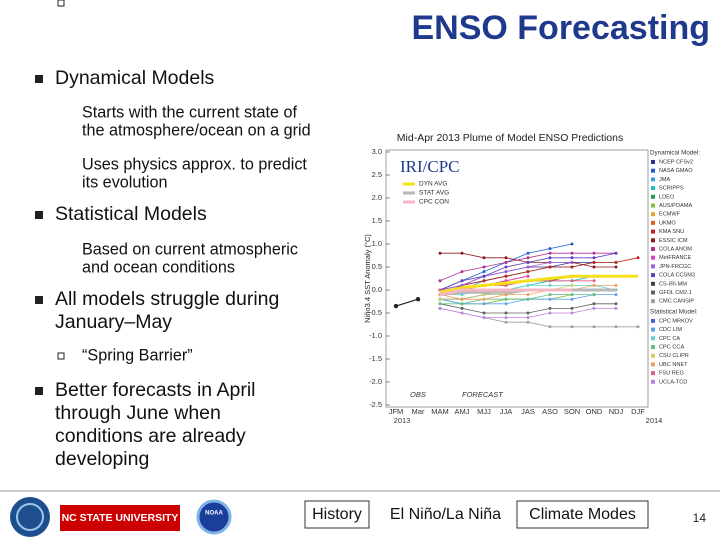 Image resolution: width=720 pixels, height=540 pixels. Describe the element at coordinates (120, 518) in the screenshot. I see `ncsu-logo-text: NC STATE UNIVERSITY` at that location.